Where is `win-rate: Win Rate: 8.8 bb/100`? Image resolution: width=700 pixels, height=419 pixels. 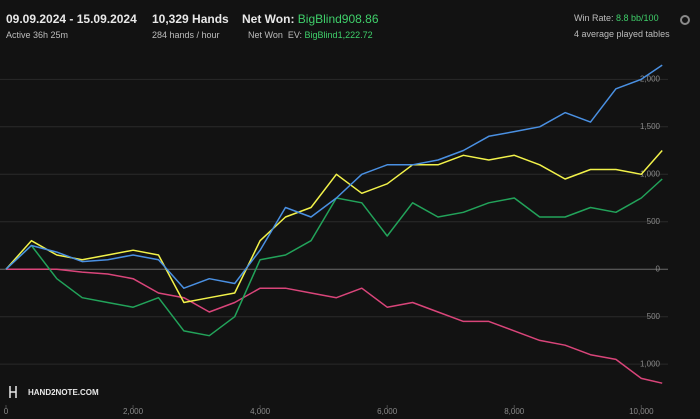 win-rate: Win Rate: 8.8 bb/100 is located at coordinates (616, 18).